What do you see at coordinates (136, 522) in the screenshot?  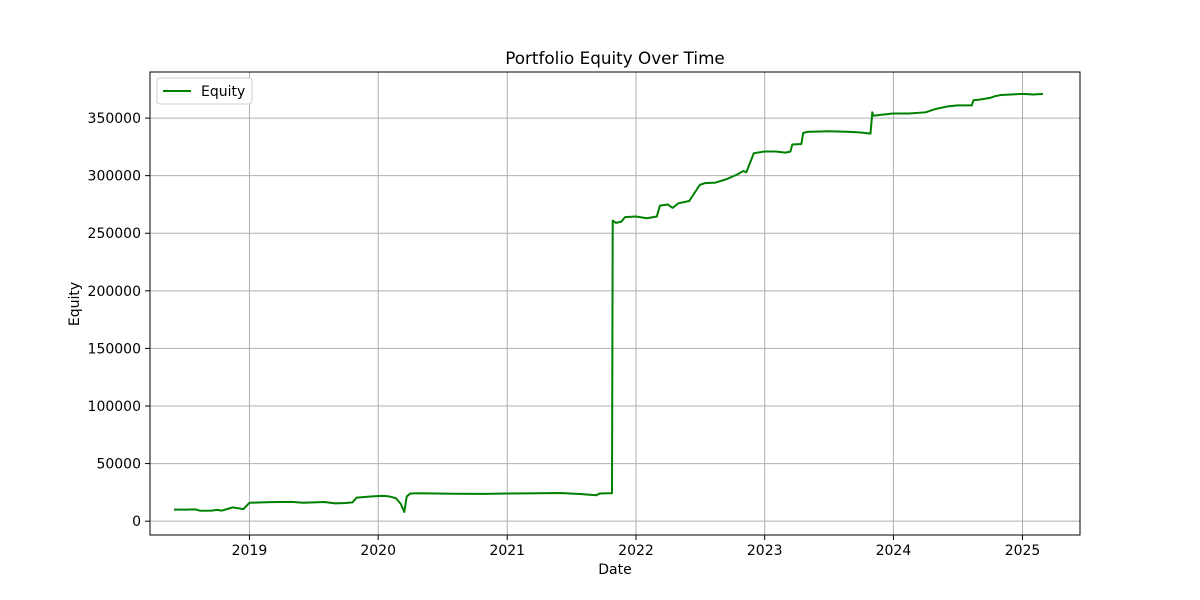 I see `y-tick-label: 0` at bounding box center [136, 522].